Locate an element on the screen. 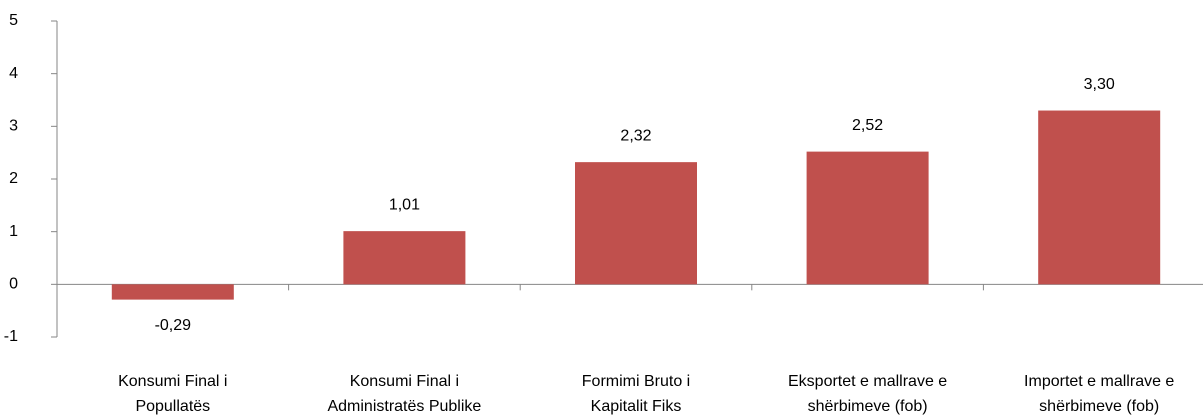 The height and width of the screenshot is (419, 1203). y-tick-label: 5 is located at coordinates (13, 20).